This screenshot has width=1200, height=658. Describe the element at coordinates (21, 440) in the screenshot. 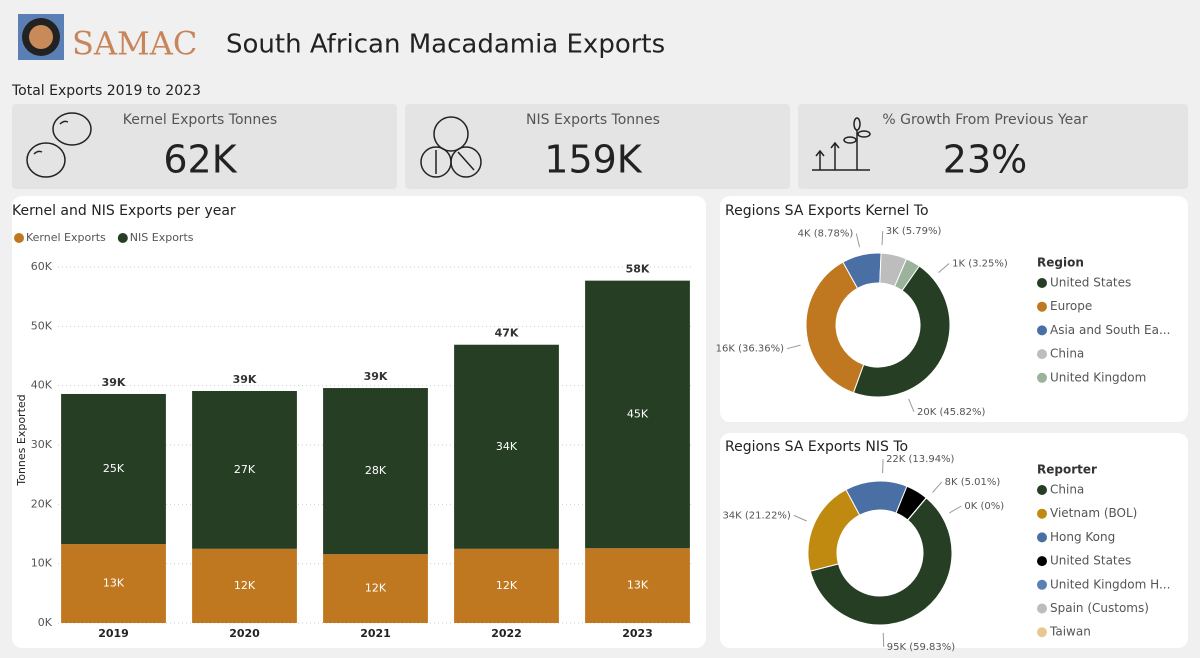

I see `y-axis-label: Tonnes Exported` at that location.